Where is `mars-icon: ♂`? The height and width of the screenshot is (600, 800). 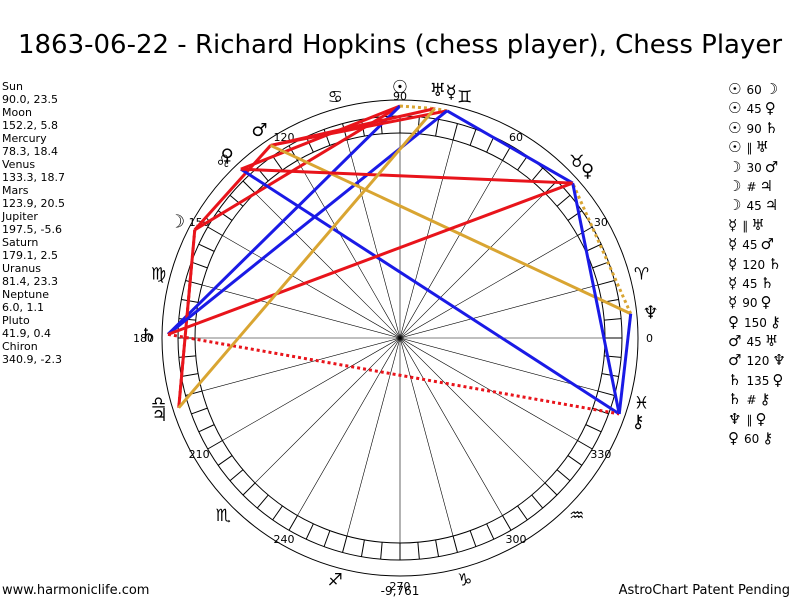
mars-icon: ♂ is located at coordinates (259, 130).